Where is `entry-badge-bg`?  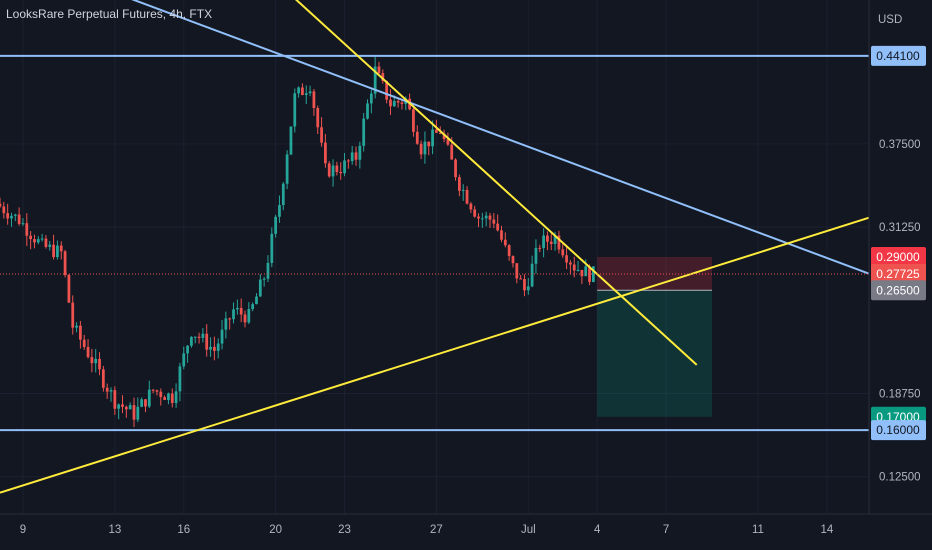 entry-badge-bg is located at coordinates (898, 290).